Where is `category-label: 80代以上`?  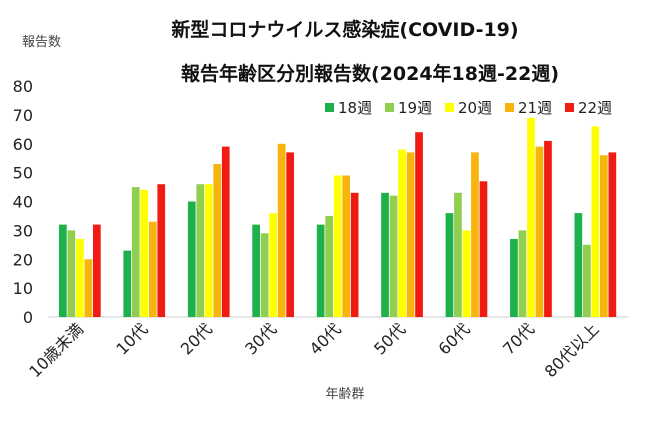 category-label: 80代以上 is located at coordinates (572, 350).